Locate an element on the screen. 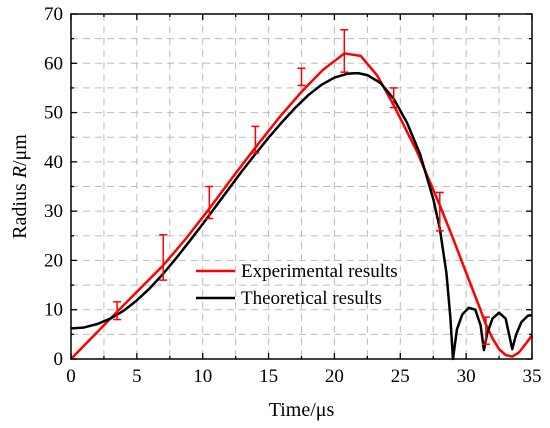  x-tick-label: 20 is located at coordinates (334, 376).